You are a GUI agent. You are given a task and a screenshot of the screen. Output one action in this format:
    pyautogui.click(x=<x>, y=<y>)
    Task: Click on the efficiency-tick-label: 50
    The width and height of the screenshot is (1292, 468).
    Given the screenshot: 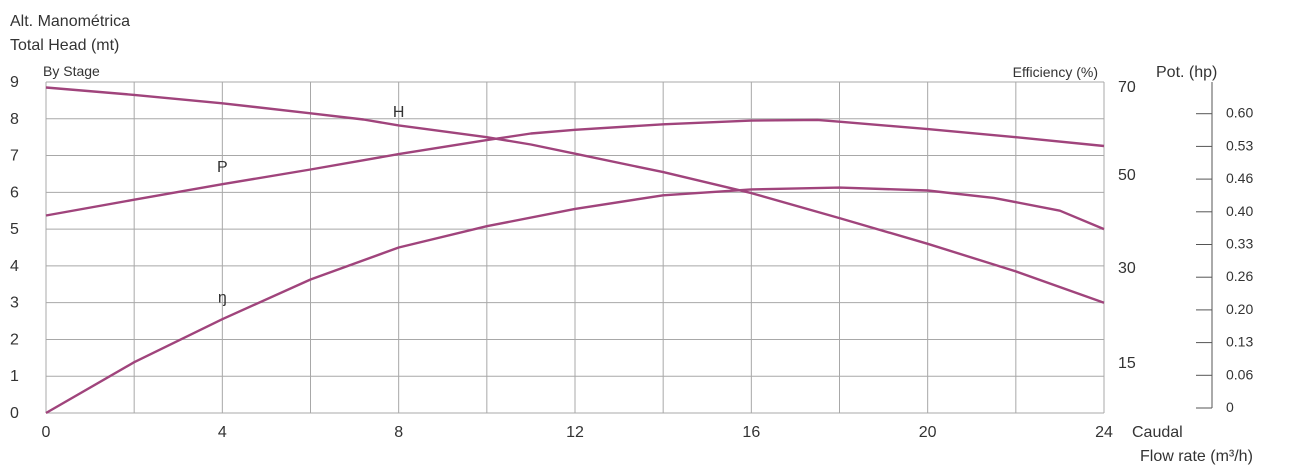 What is the action you would take?
    pyautogui.click(x=1127, y=175)
    